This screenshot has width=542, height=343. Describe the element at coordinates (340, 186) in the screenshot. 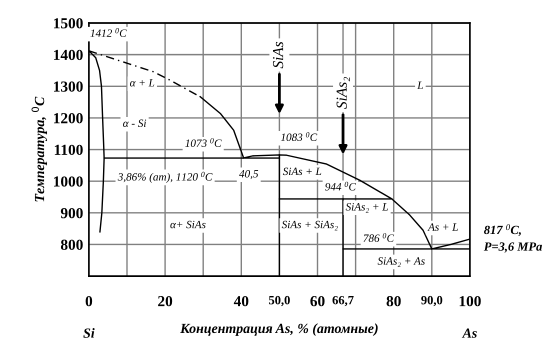

I see `annotation: 944 $^{0}$C` at that location.